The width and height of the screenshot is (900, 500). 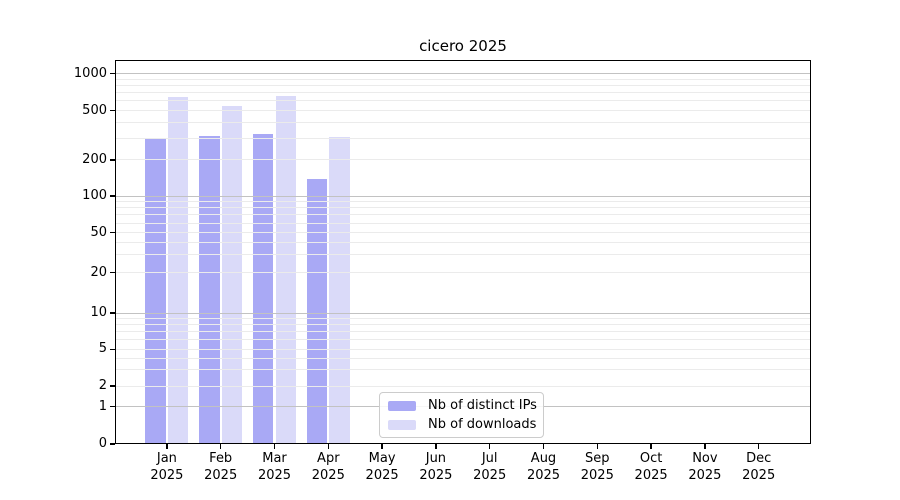 What do you see at coordinates (463, 46) in the screenshot?
I see `chart-title: cicero 2025` at bounding box center [463, 46].